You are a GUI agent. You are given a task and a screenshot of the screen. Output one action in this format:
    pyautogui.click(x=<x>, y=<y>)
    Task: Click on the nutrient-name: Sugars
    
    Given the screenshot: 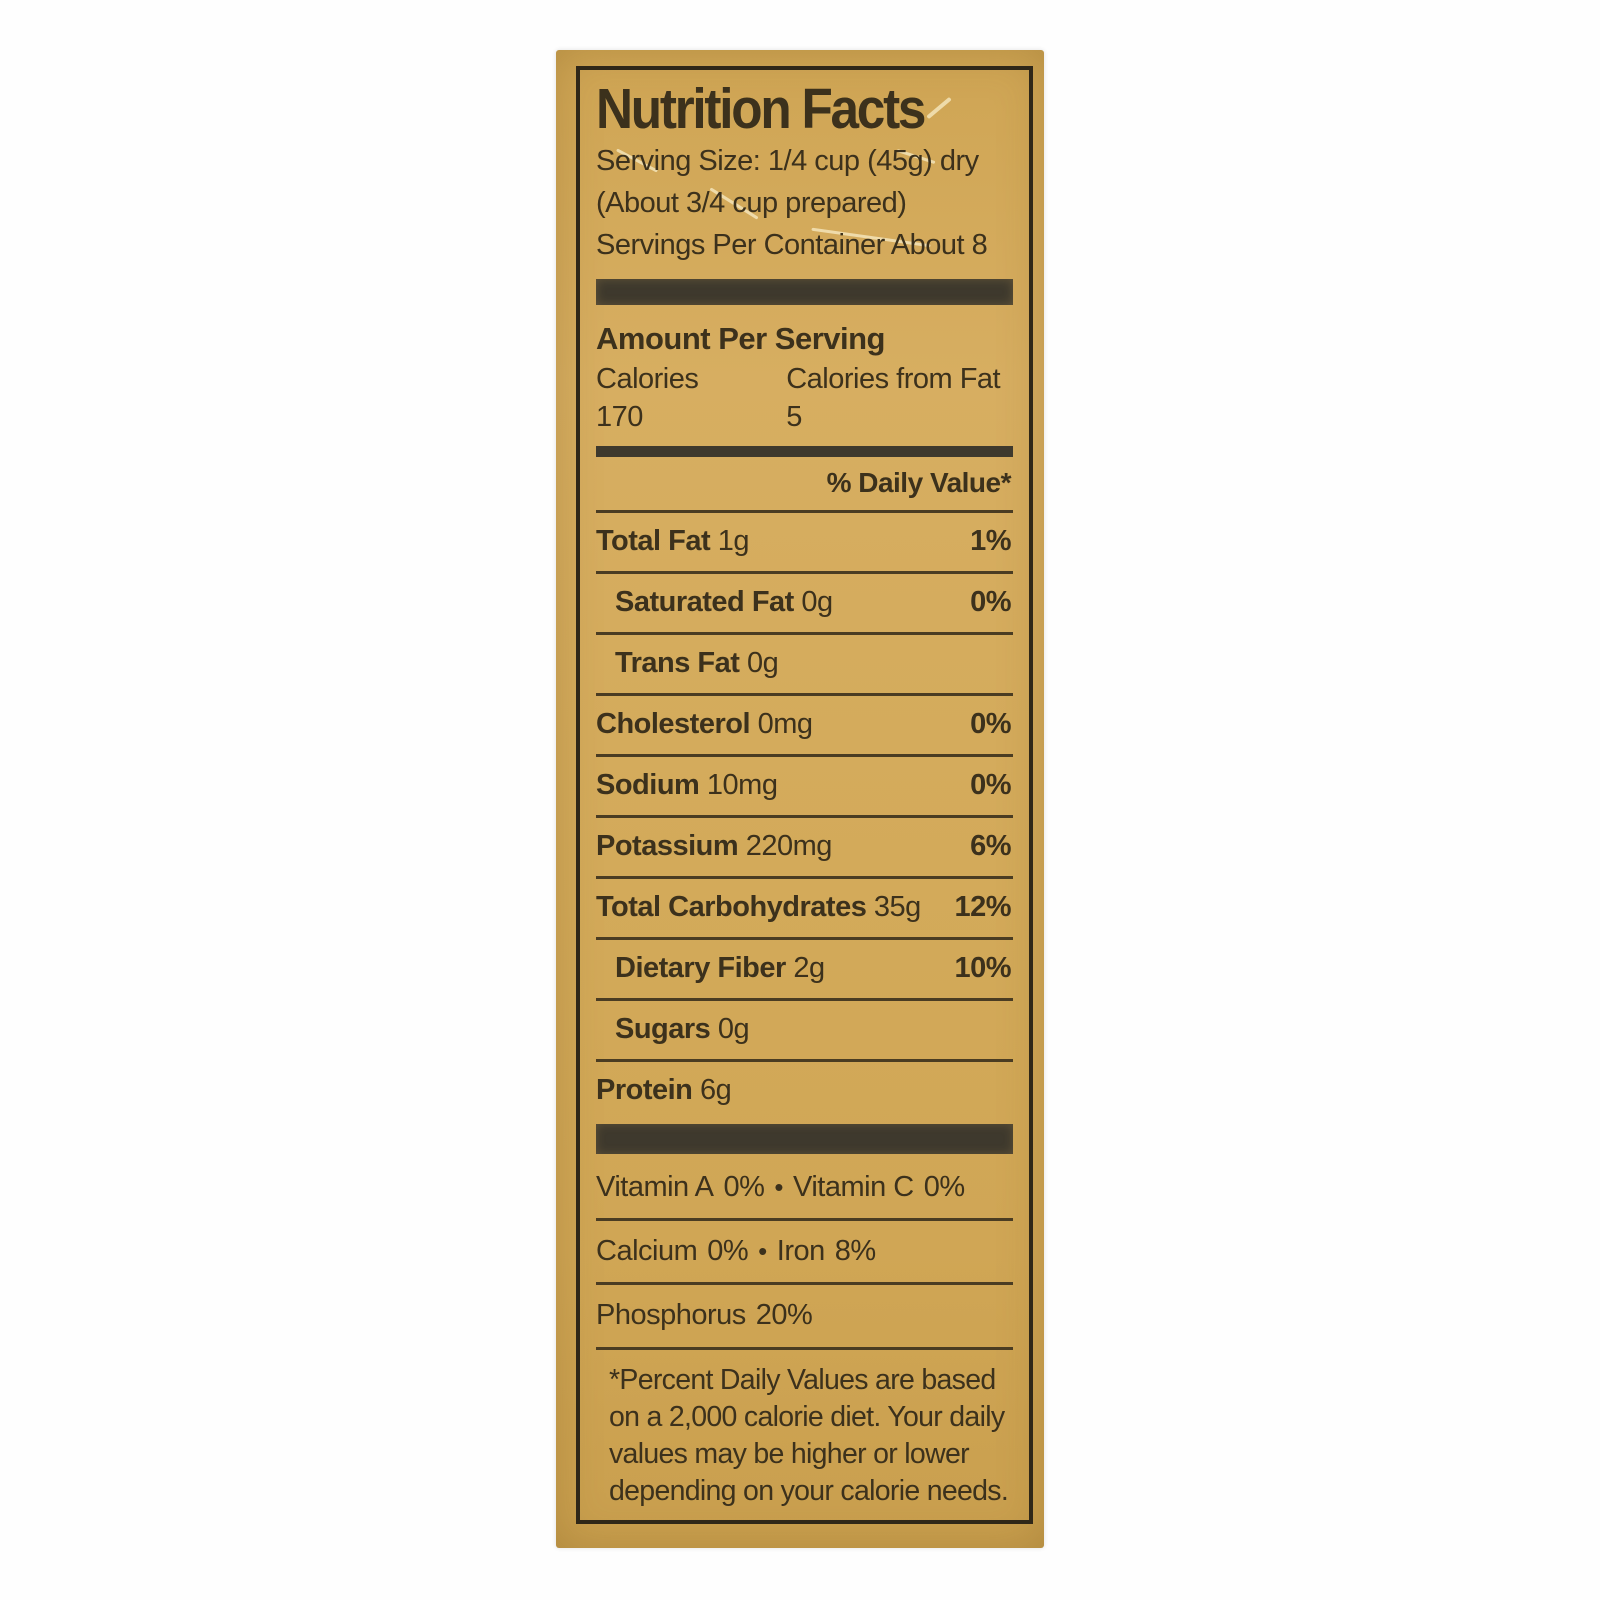 What is the action you would take?
    pyautogui.click(x=663, y=1029)
    